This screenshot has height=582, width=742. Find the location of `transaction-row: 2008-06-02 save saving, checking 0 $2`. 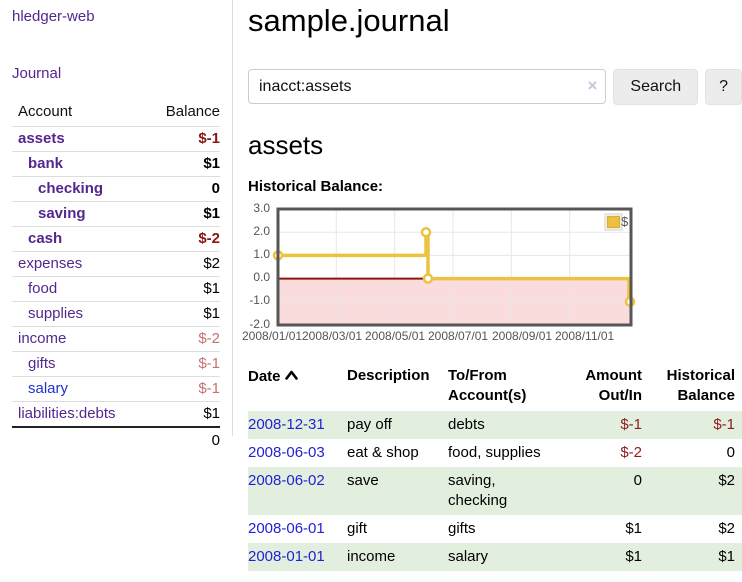

transaction-row: 2008-06-02 save saving, checking 0 $2 is located at coordinates (495, 491).